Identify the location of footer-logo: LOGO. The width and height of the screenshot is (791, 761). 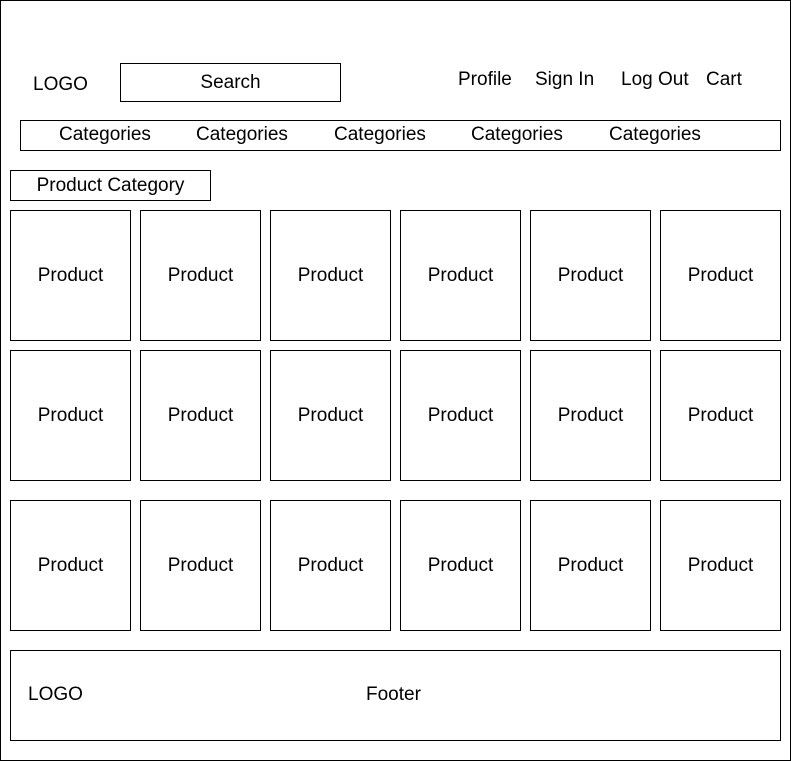
(55, 694).